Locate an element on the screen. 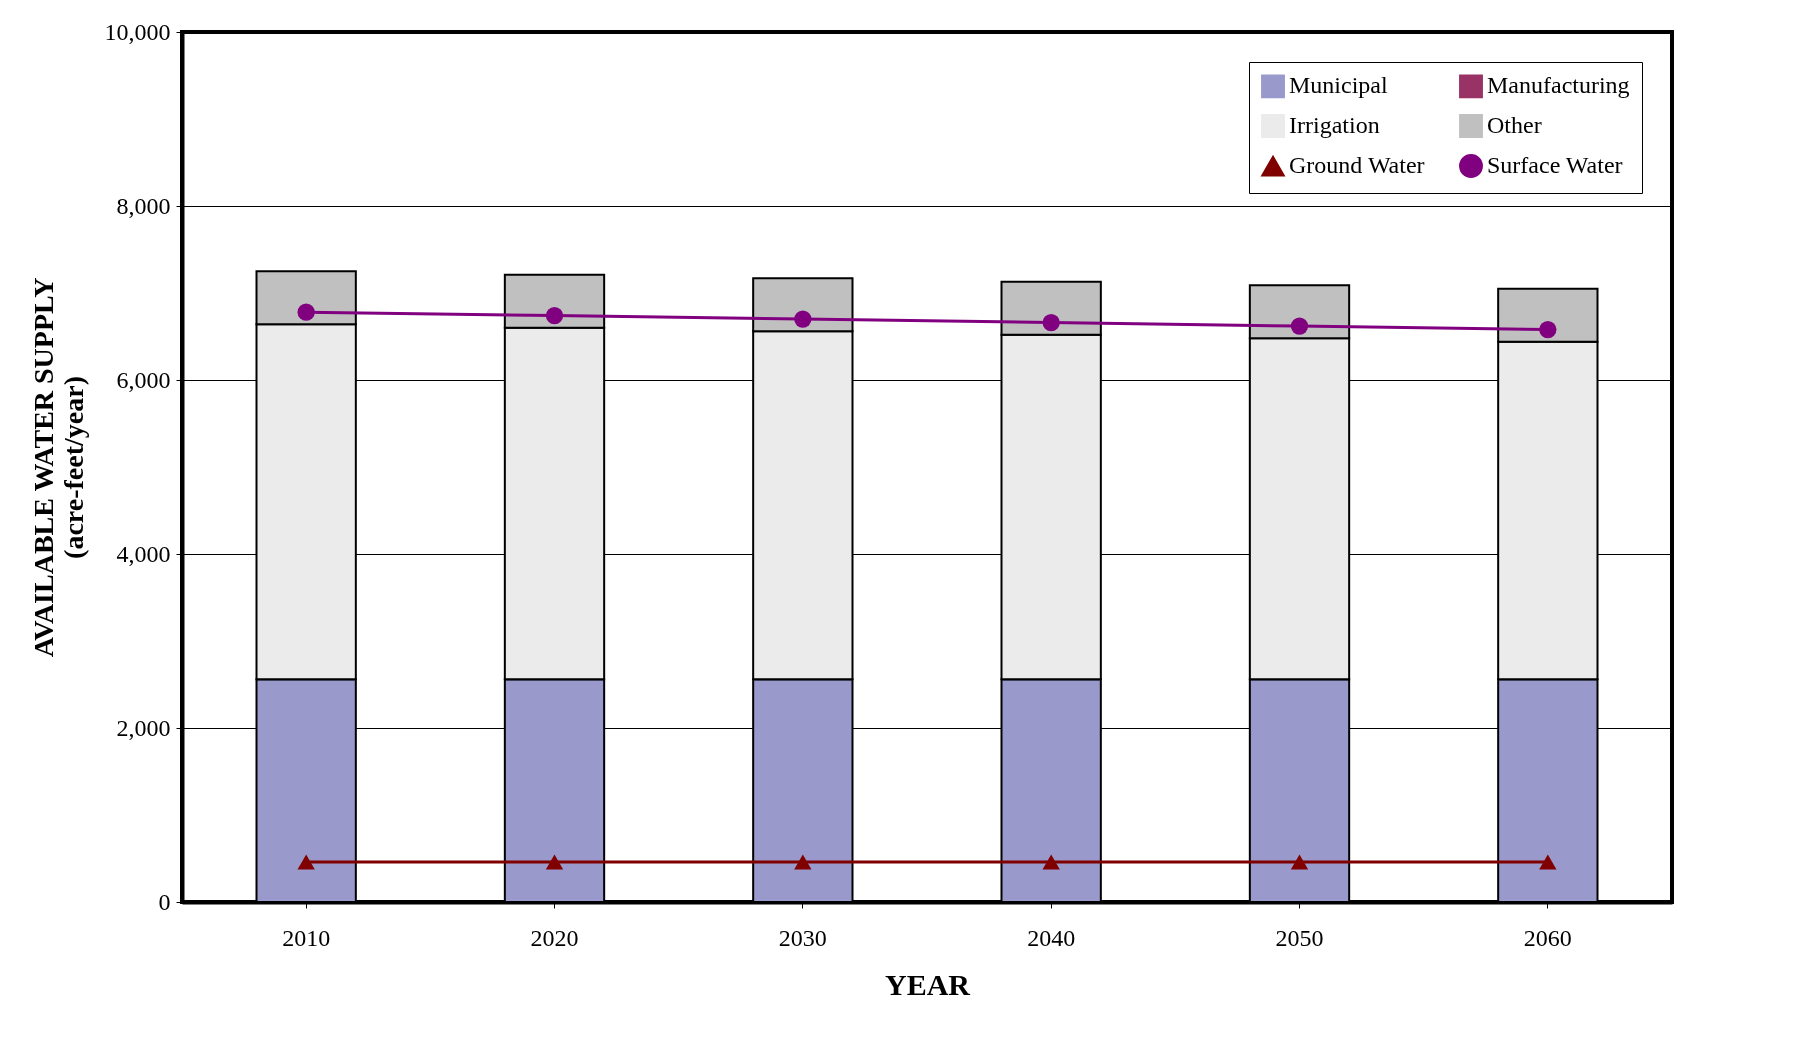 Image resolution: width=1797 pixels, height=1048 pixels. x-tick-label: 2020 is located at coordinates (554, 937).